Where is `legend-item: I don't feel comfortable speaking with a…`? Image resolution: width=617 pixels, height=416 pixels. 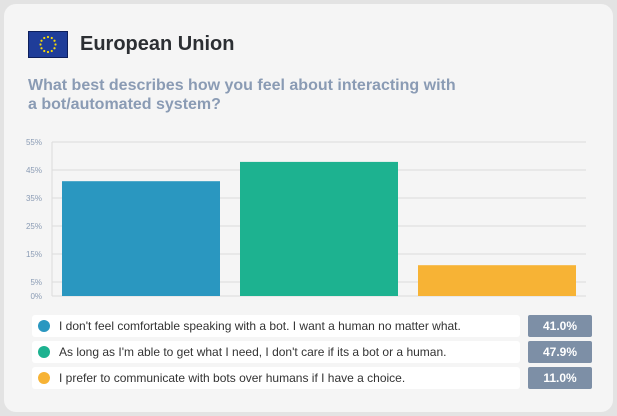 legend-item: I don't feel comfortable speaking with a… is located at coordinates (276, 326).